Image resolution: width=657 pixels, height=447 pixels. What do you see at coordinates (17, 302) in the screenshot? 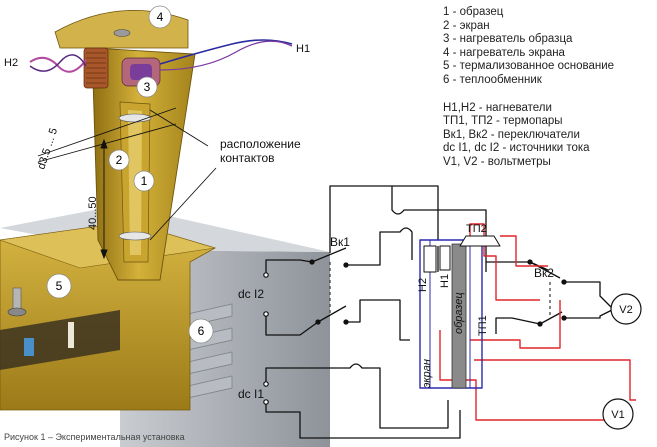
I see `screw-icon` at bounding box center [17, 302].